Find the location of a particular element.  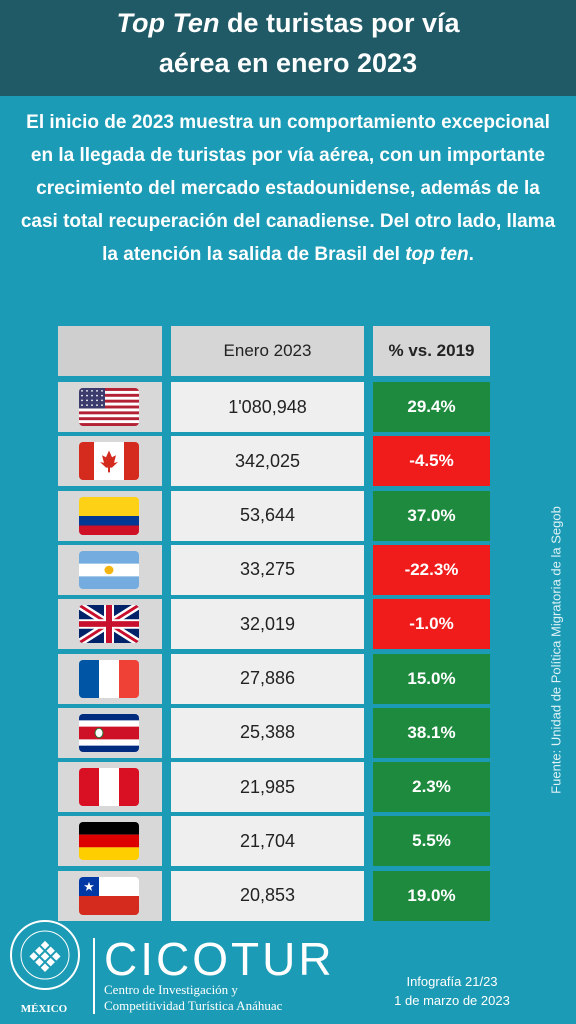

value-cell: 342,025 is located at coordinates (267, 461).